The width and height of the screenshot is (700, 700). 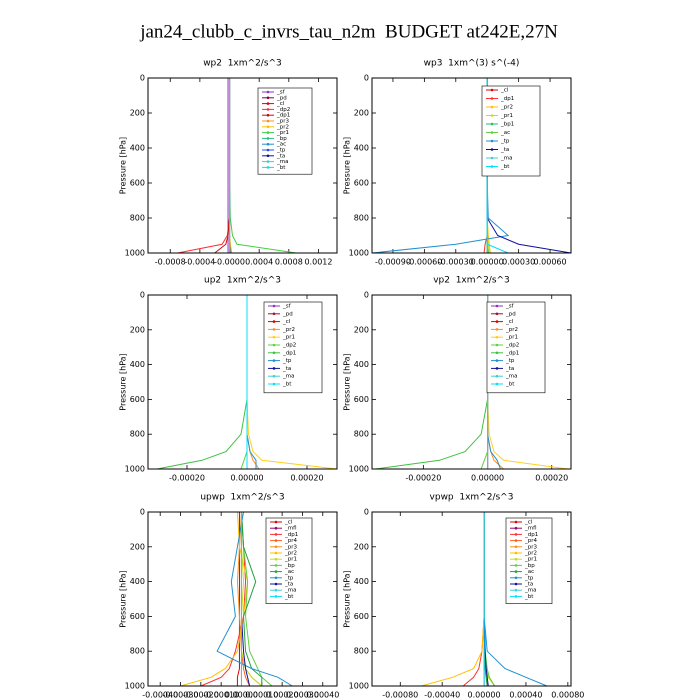 I want to click on panel-title: vpwp 1xm^2/s^3, so click(x=472, y=498).